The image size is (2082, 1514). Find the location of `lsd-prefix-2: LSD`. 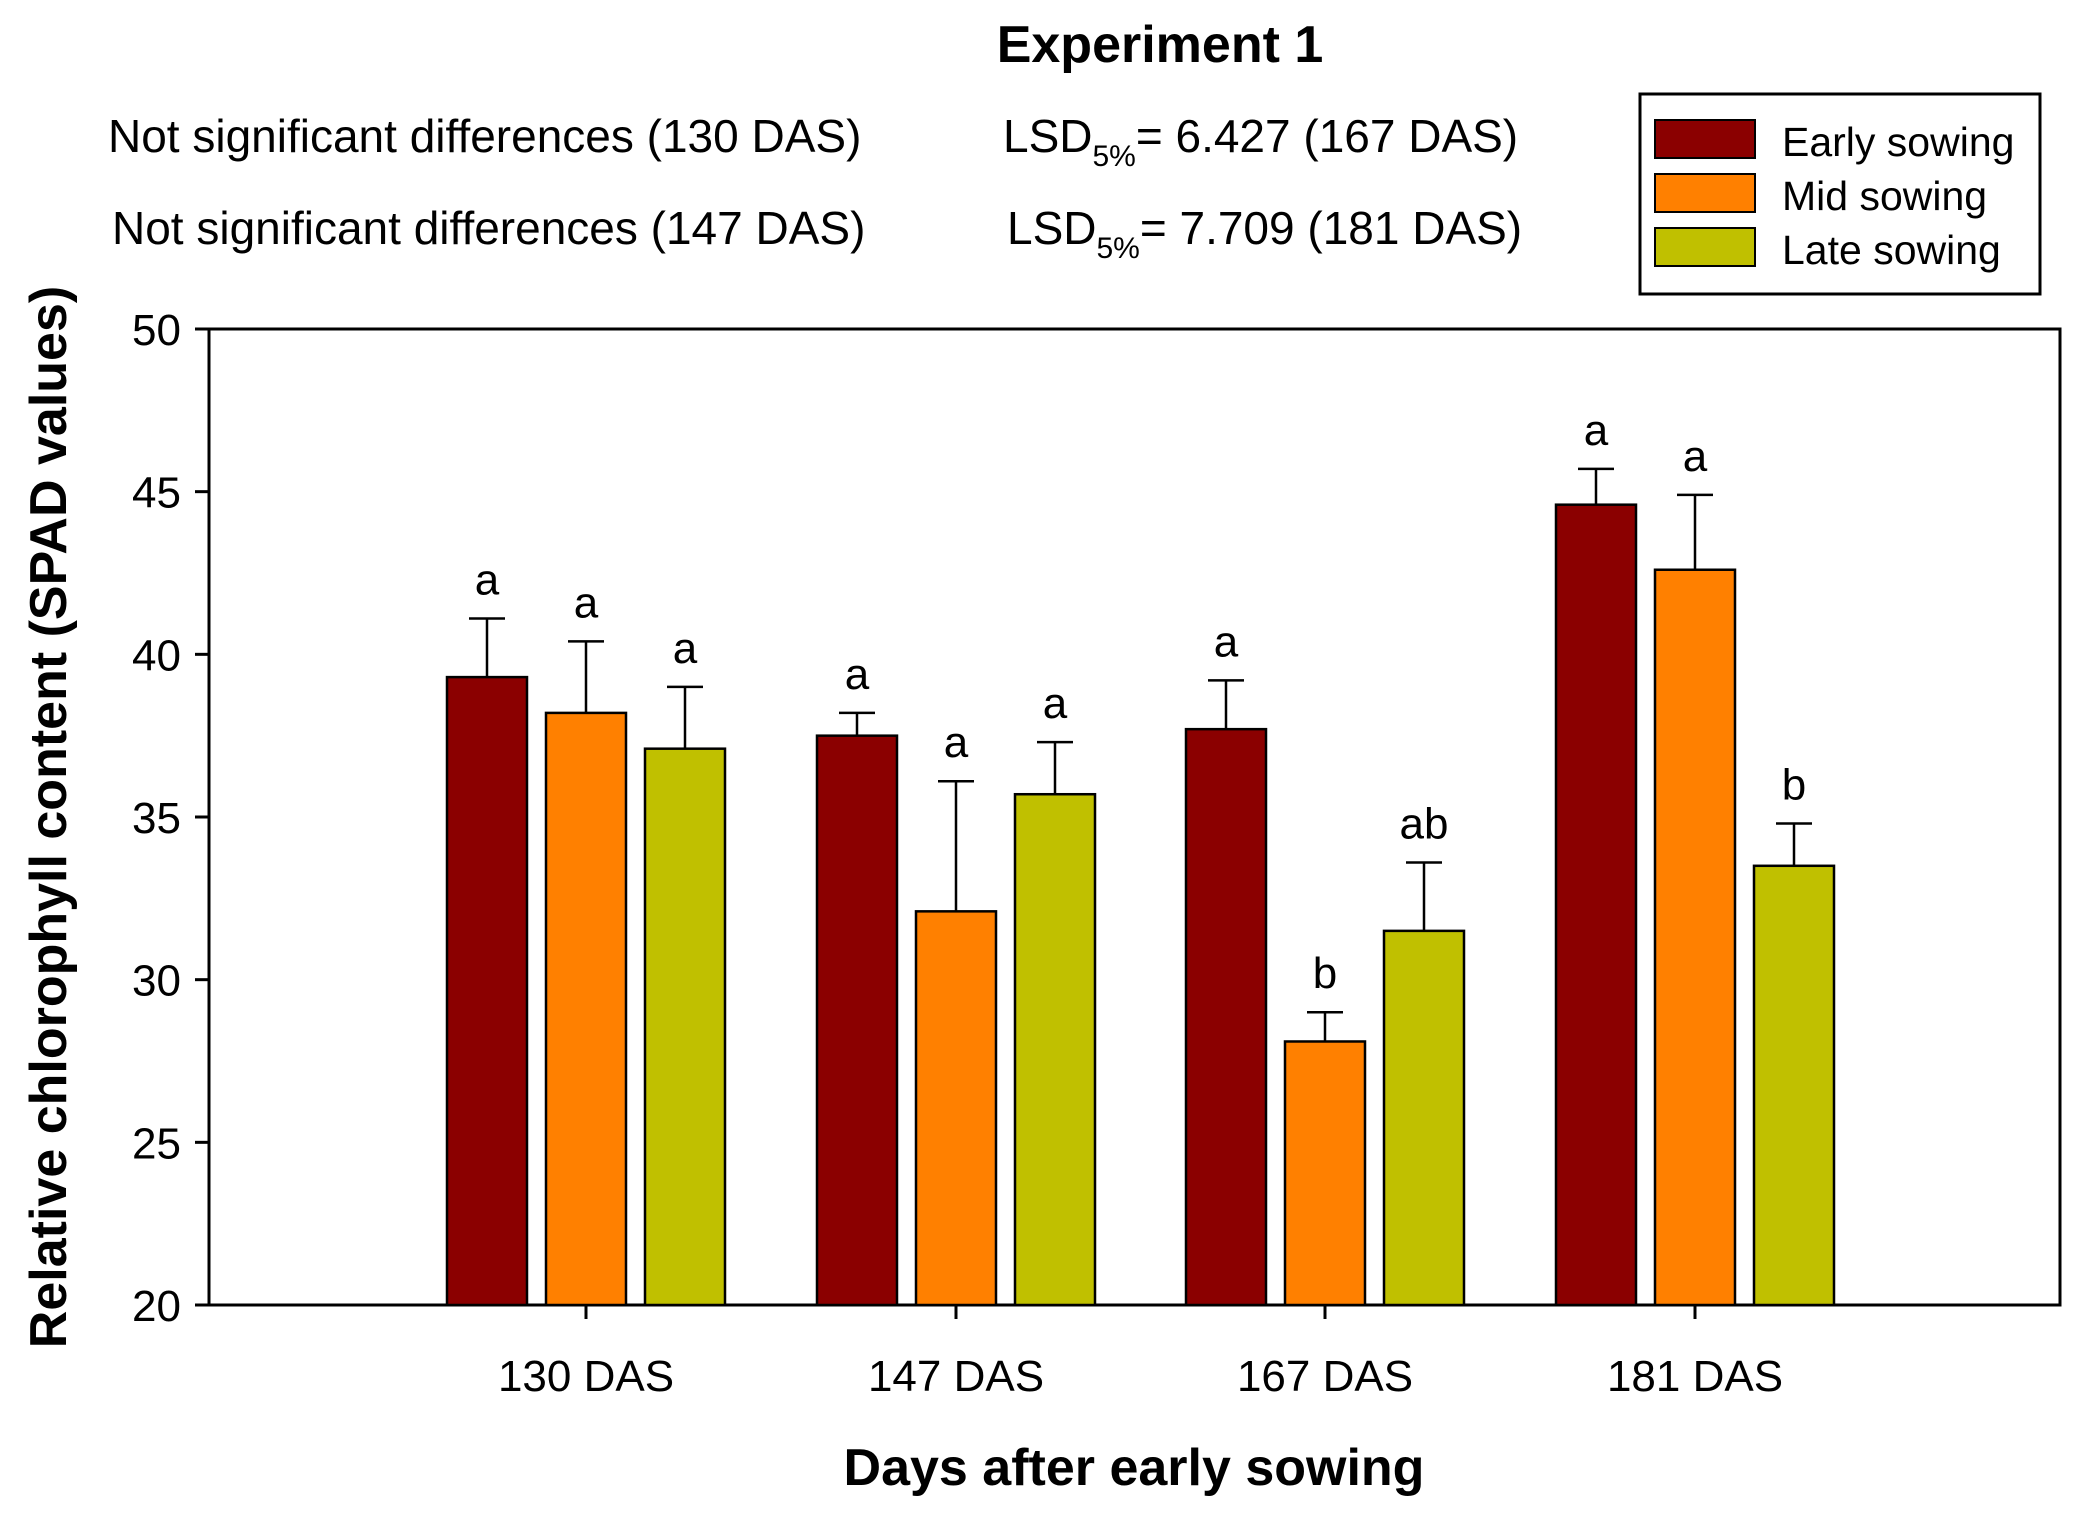

lsd-prefix-2: LSD is located at coordinates (1051, 228).